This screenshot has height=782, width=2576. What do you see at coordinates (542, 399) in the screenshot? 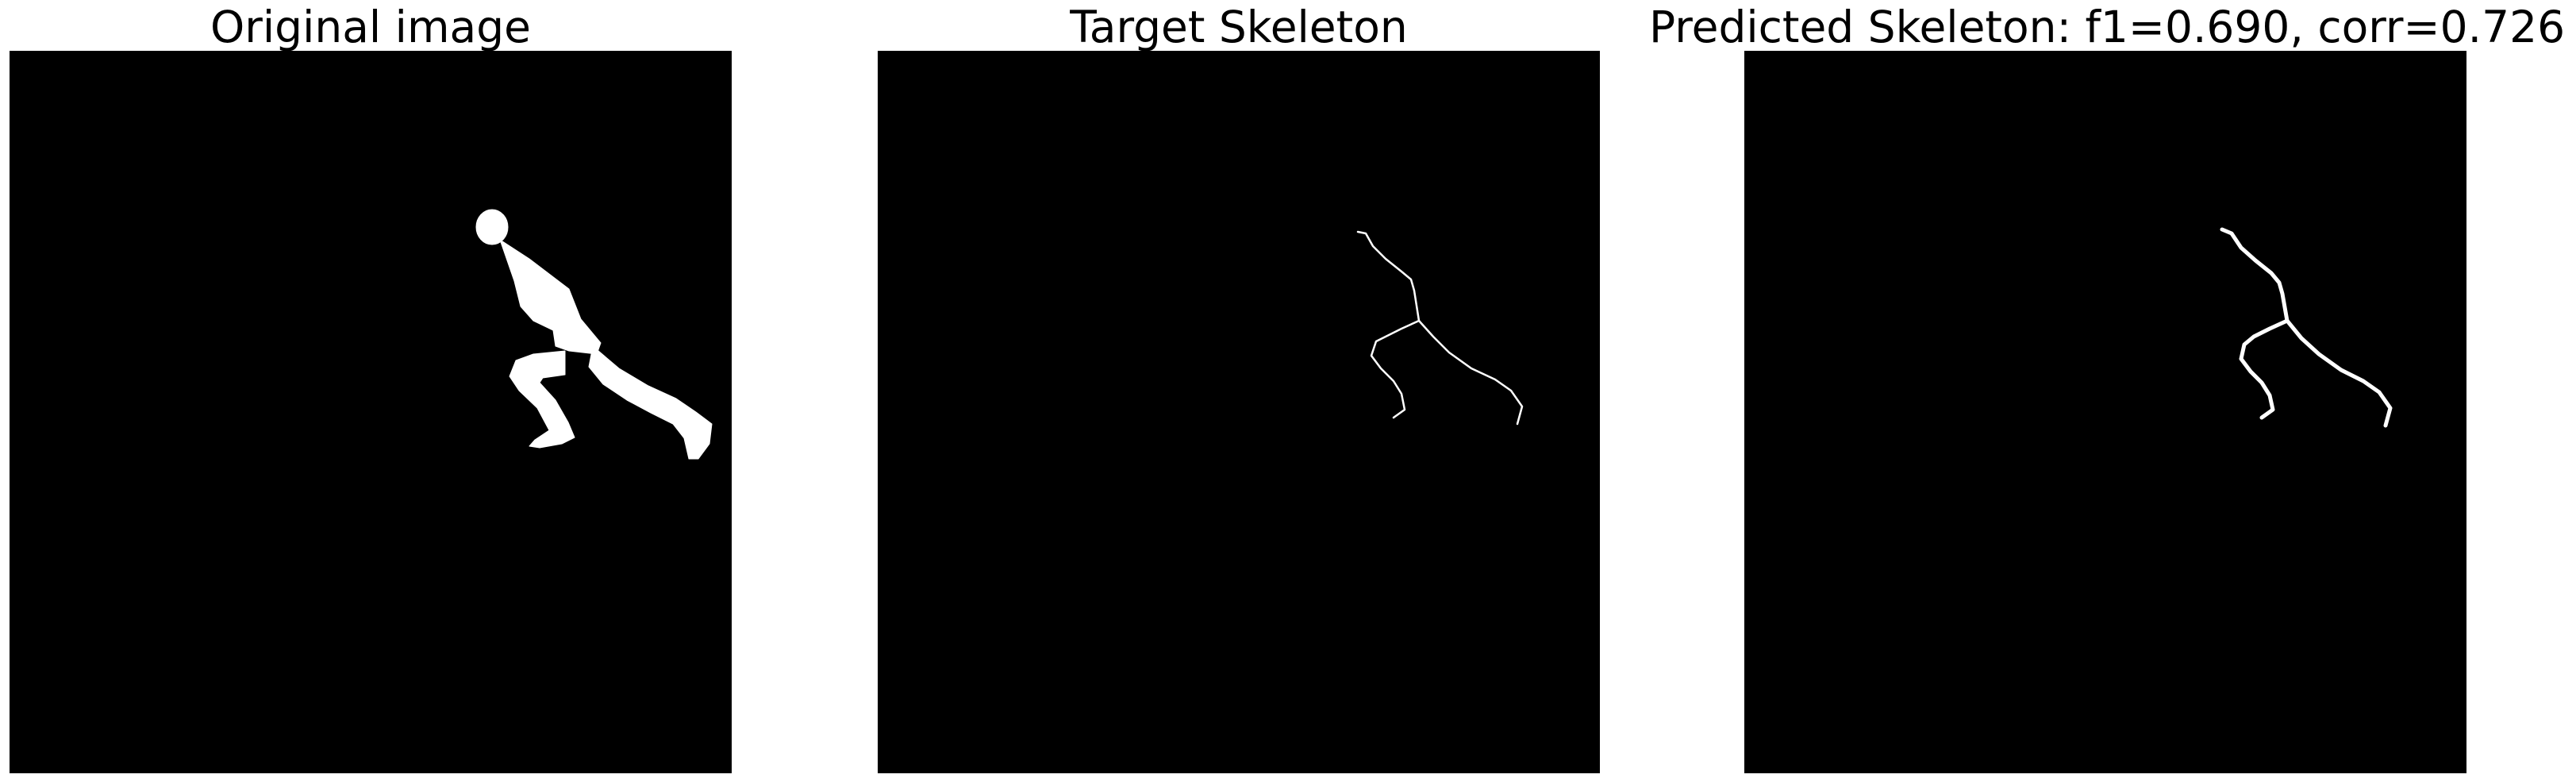
I see `silhouette-back-leg` at bounding box center [542, 399].